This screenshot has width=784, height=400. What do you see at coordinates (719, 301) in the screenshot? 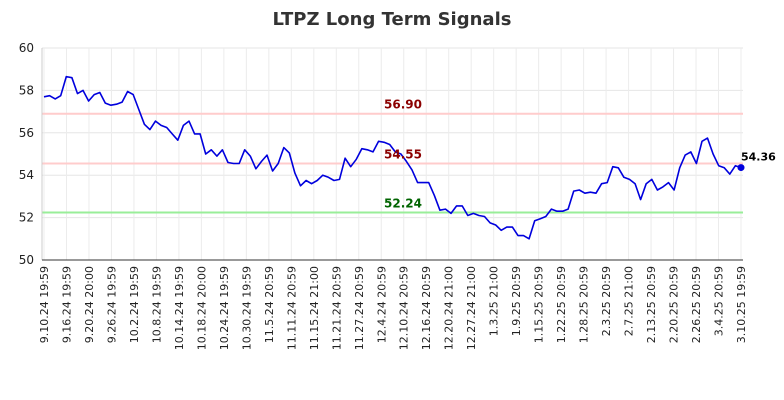
I see `x-tick-label: 3.4.25 20:59` at bounding box center [719, 301].